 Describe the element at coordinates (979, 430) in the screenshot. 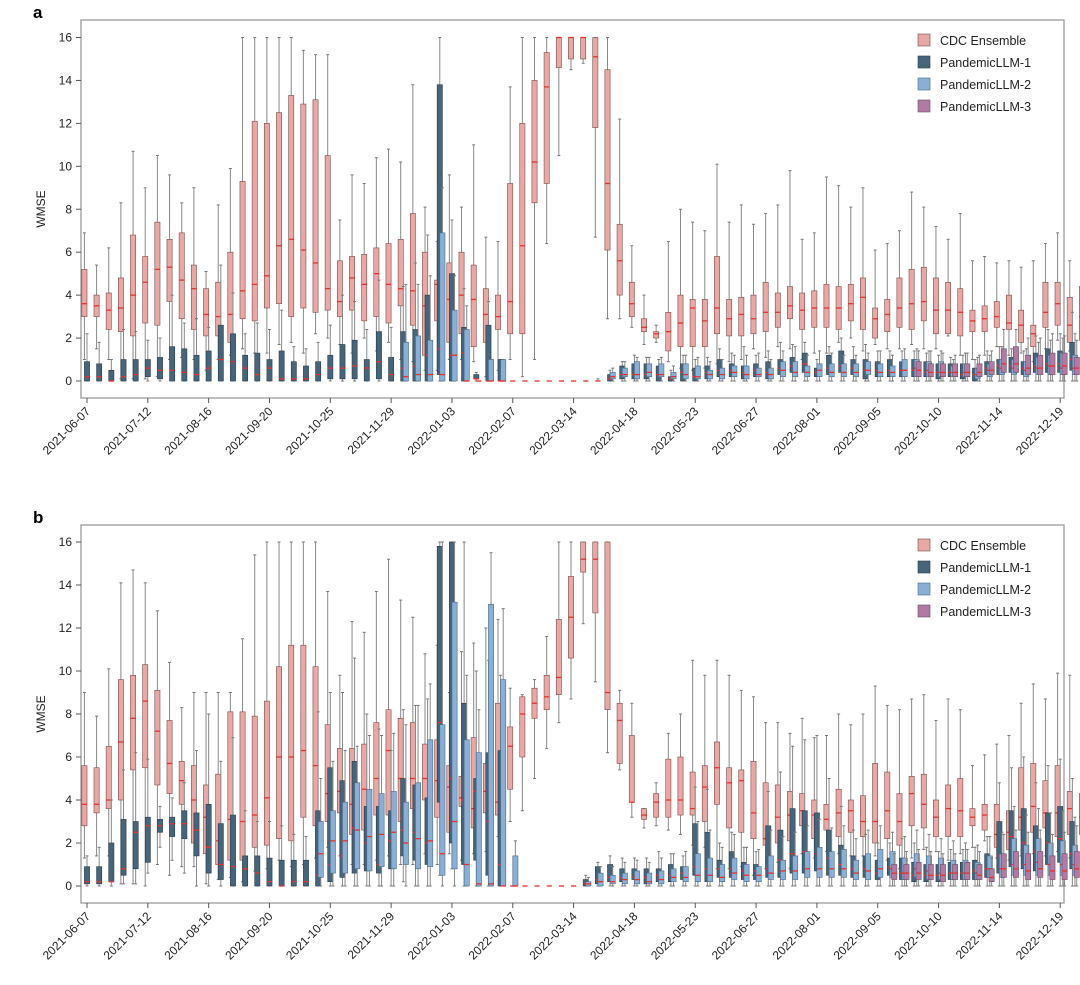

I see `x-tick-label: 2022-11-14` at that location.